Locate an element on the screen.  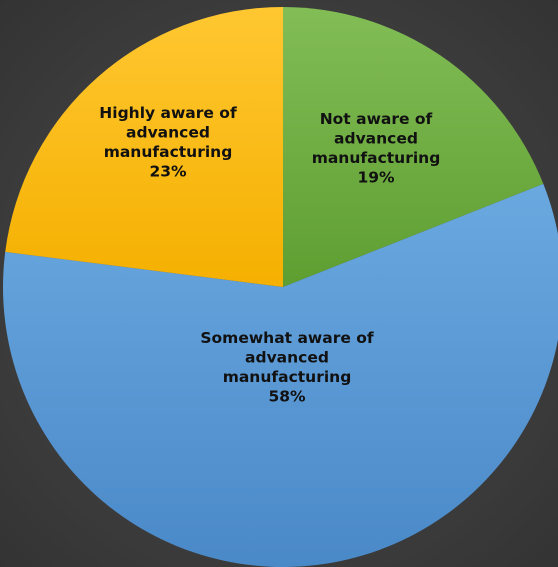
pie-slice-percent: 58% is located at coordinates (287, 397).